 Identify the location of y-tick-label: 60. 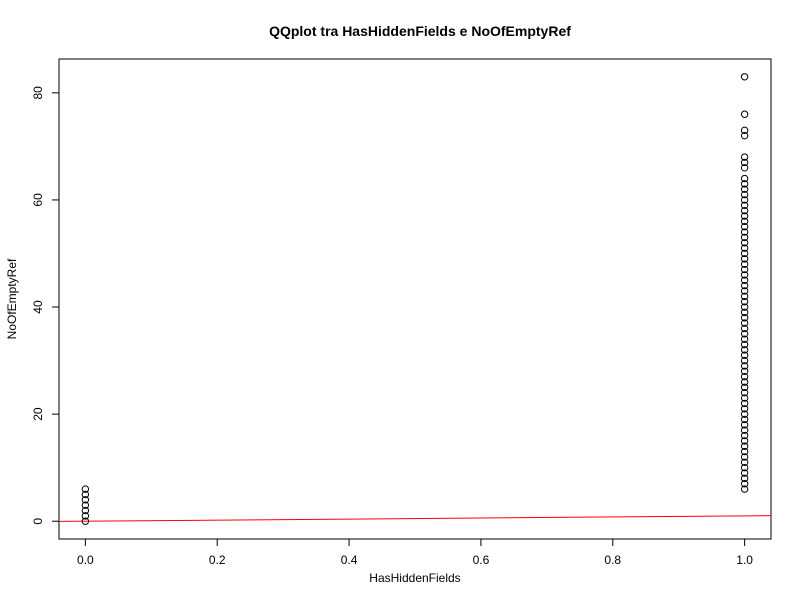
(38, 200).